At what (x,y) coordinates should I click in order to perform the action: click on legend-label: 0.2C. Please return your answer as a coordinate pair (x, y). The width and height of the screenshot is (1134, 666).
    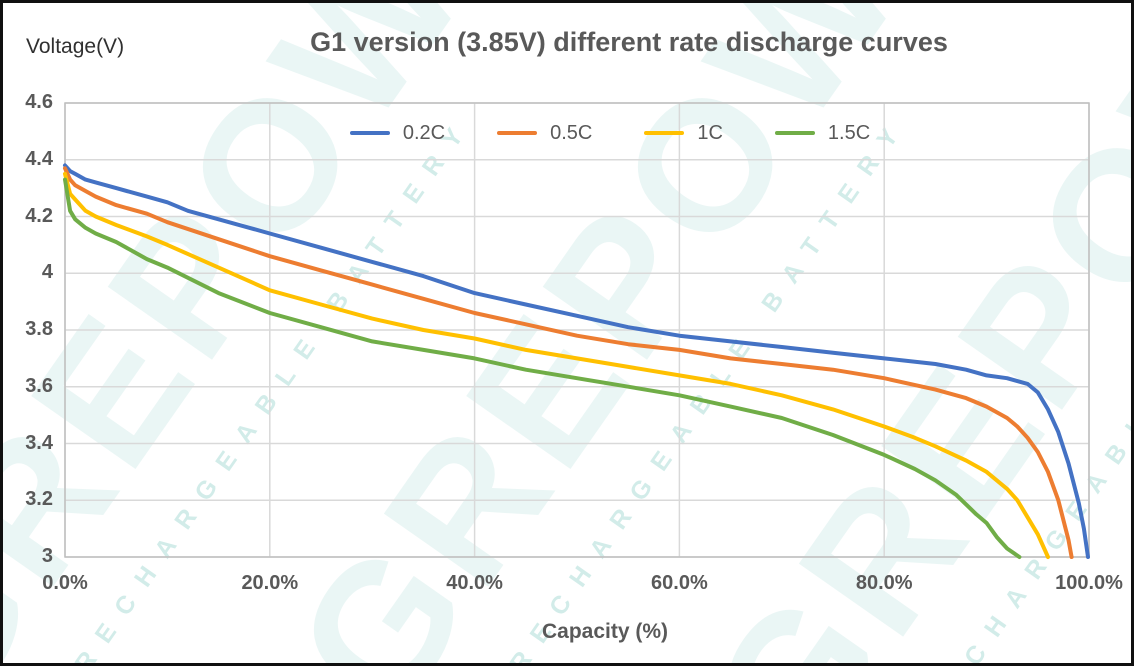
    Looking at the image, I should click on (424, 132).